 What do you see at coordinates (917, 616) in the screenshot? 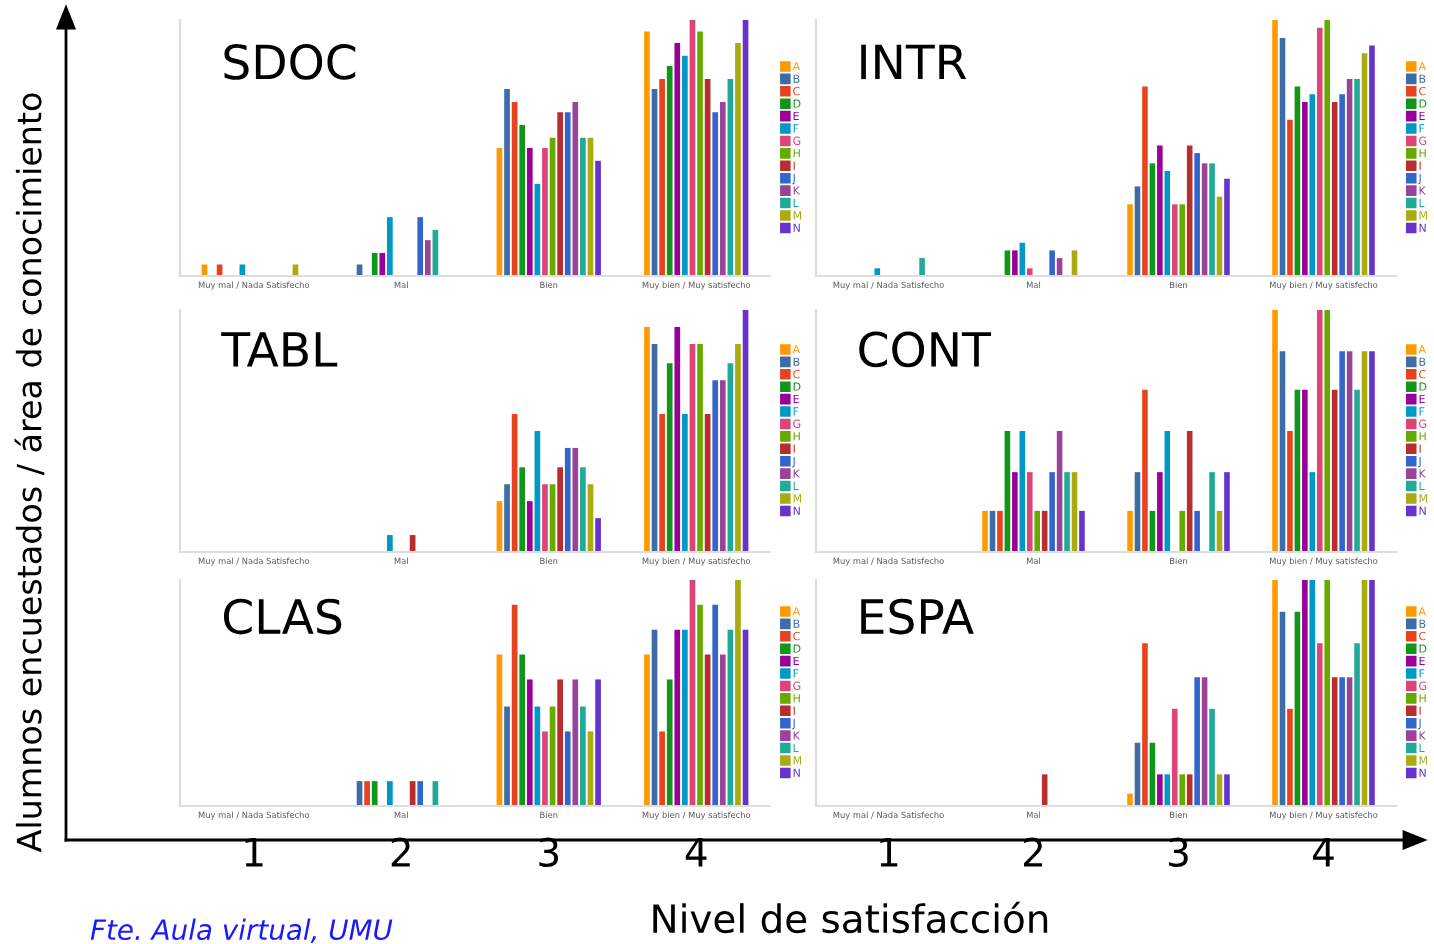
I see `chart-title: ESPA` at bounding box center [917, 616].